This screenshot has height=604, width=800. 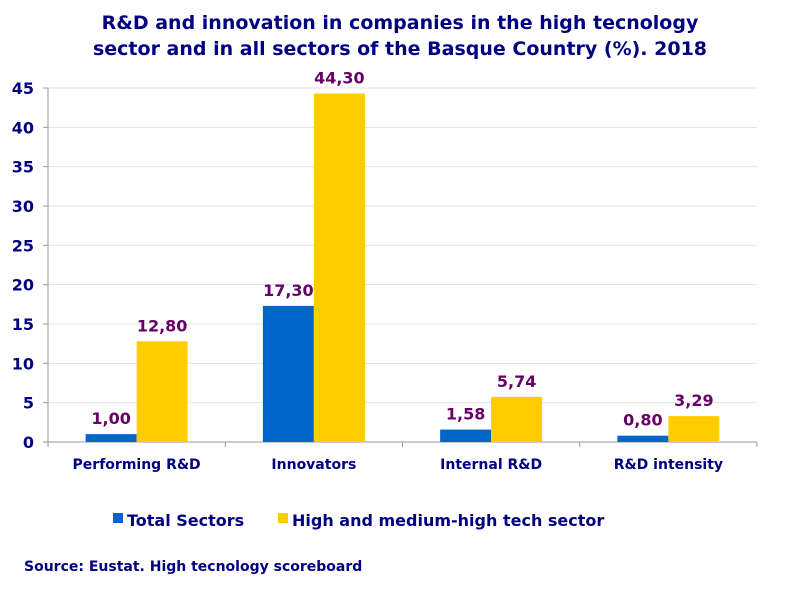 What do you see at coordinates (23, 206) in the screenshot?
I see `y-tick-label: 30` at bounding box center [23, 206].